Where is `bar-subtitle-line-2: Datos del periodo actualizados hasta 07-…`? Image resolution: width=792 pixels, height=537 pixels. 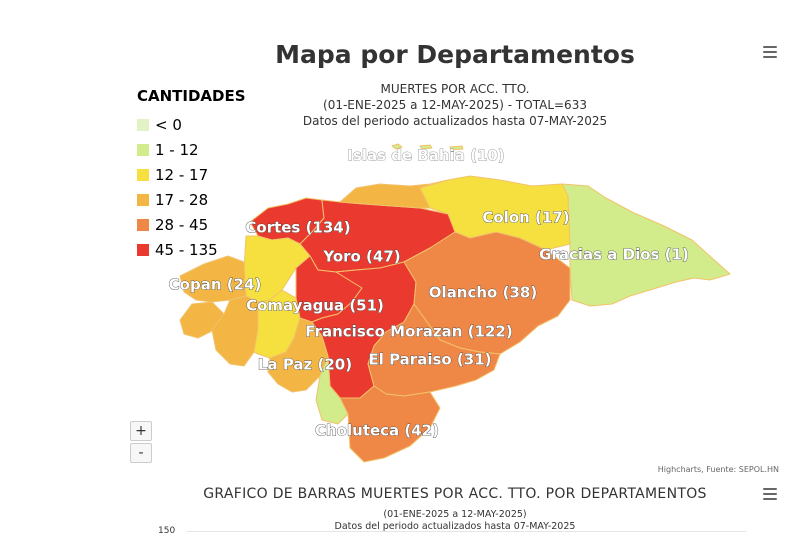
bar-subtitle-line-2: Datos del periodo actualizados hasta 07-… is located at coordinates (455, 526).